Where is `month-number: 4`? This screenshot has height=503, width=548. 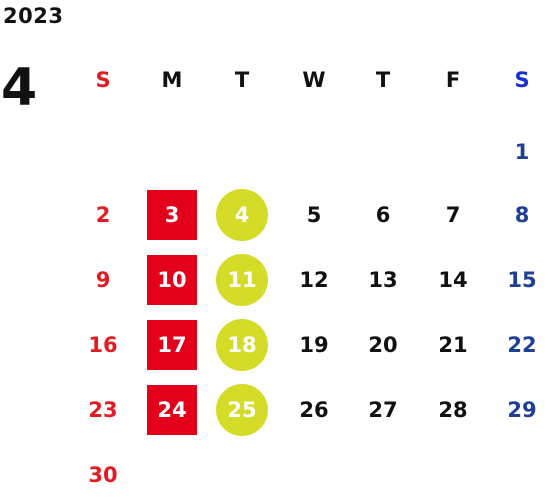 month-number: 4 is located at coordinates (19, 88).